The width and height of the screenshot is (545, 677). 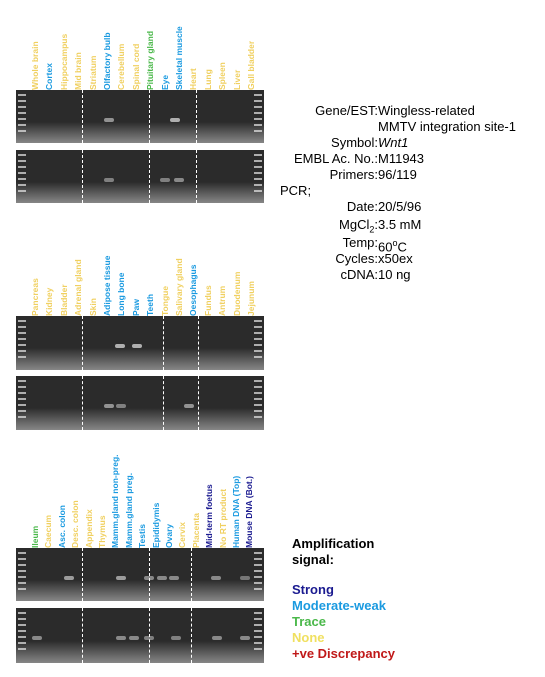 I want to click on lane-label: Bladder, so click(x=63, y=300).